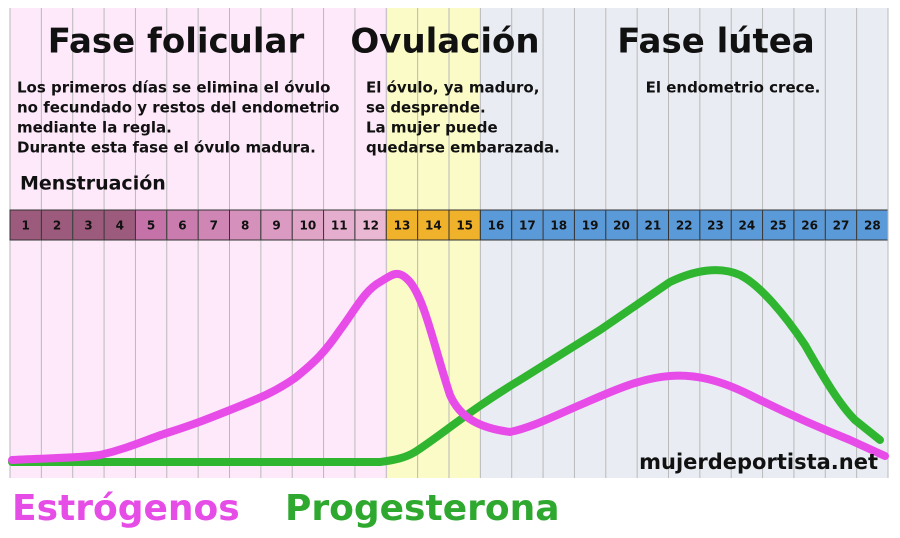 The width and height of the screenshot is (900, 538). I want to click on phase-text: El óvulo, ya maduro,, so click(452, 88).